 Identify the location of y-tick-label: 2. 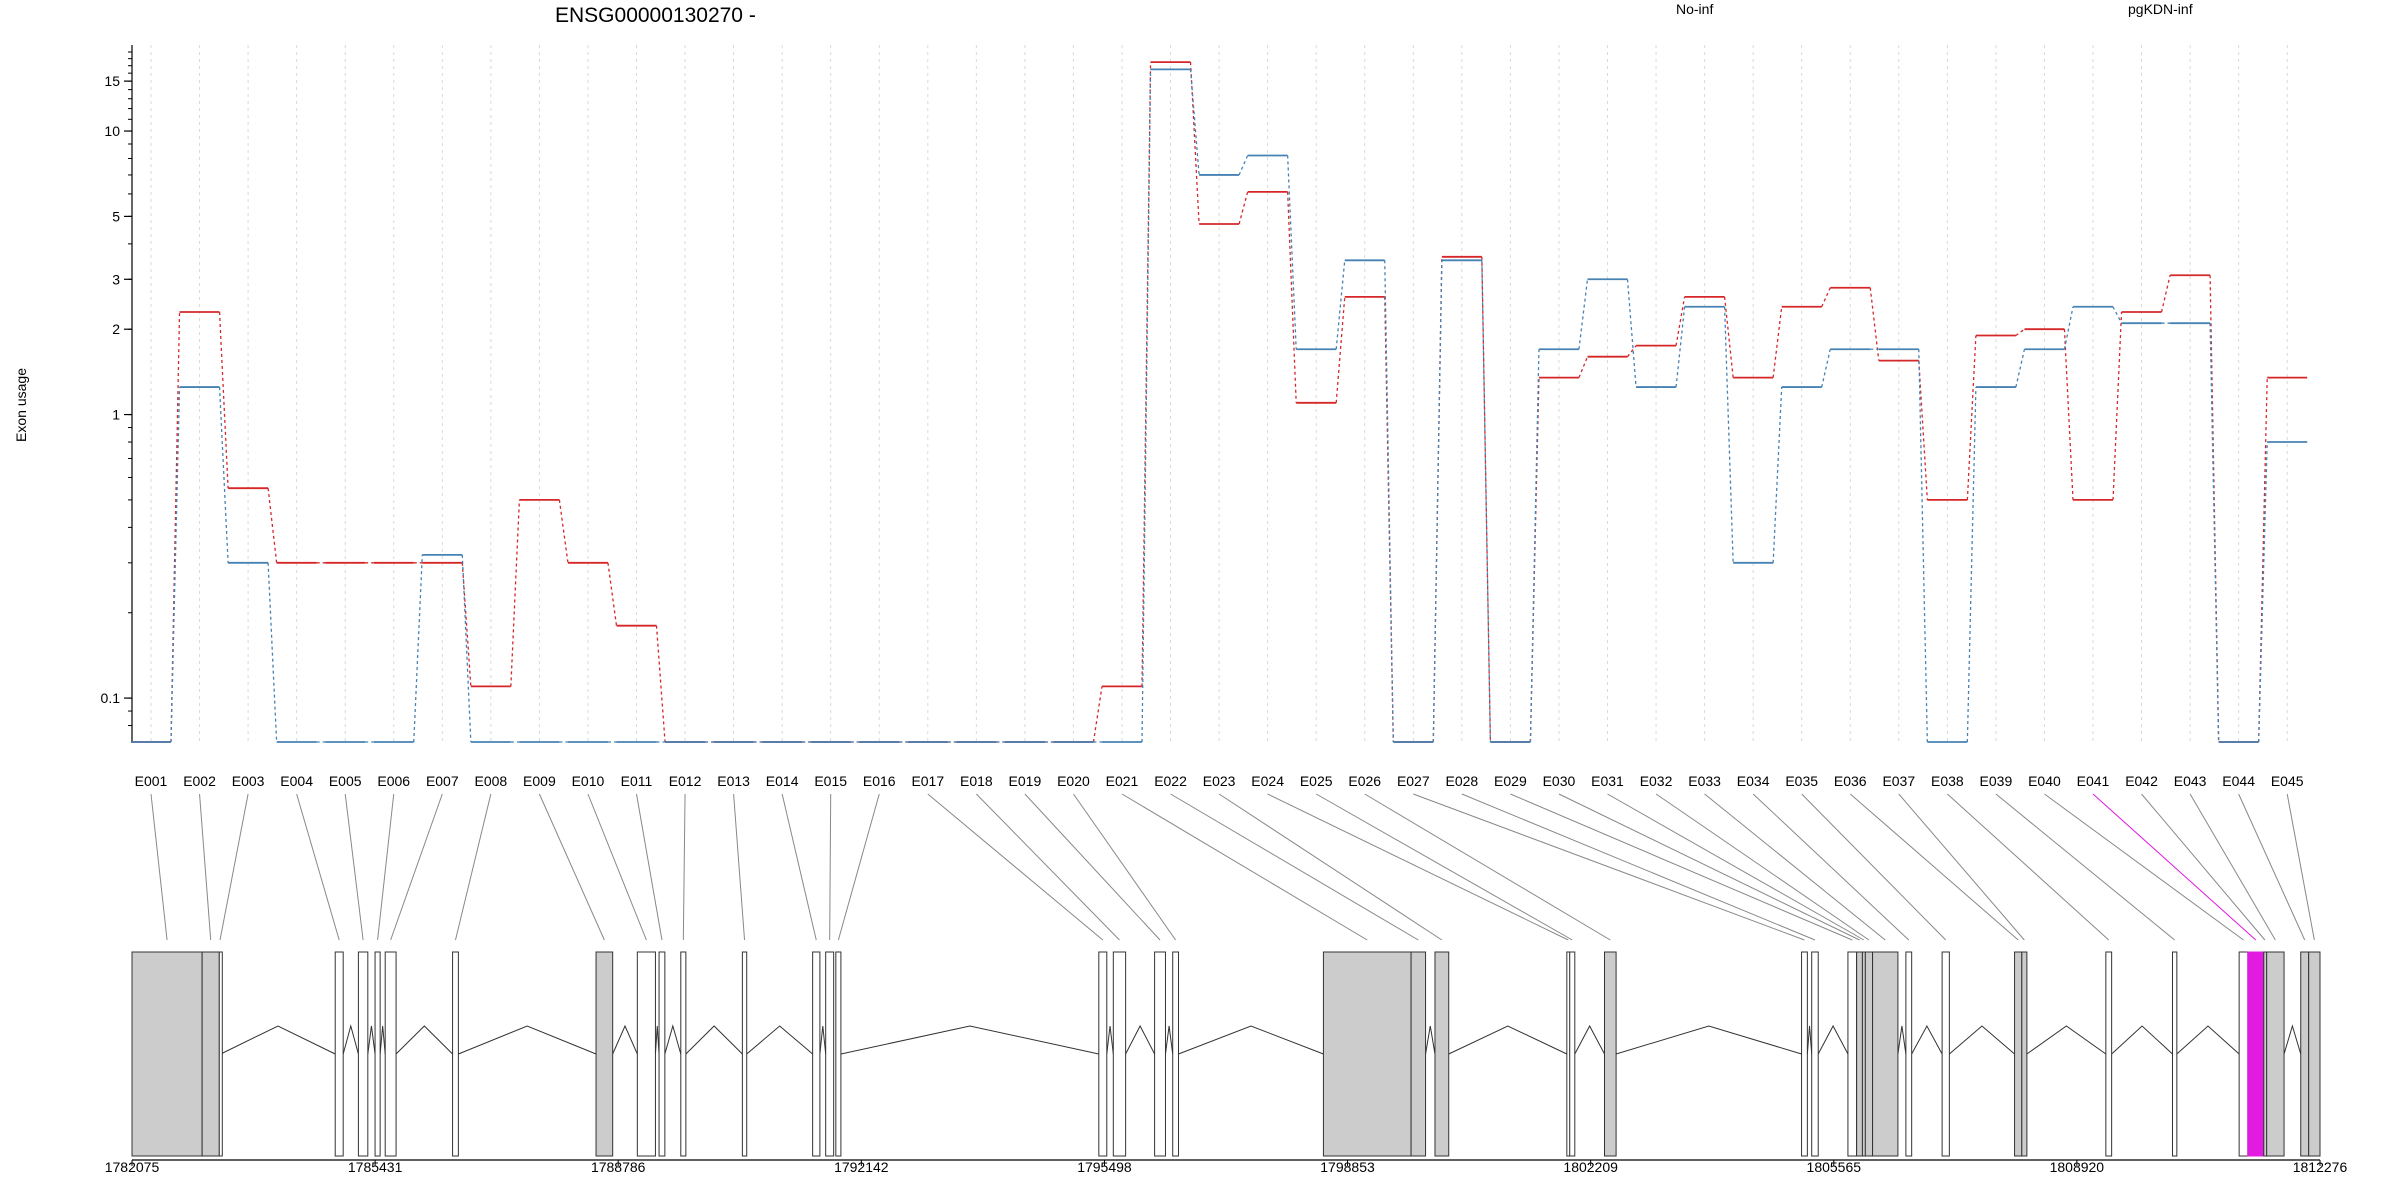
(116, 329).